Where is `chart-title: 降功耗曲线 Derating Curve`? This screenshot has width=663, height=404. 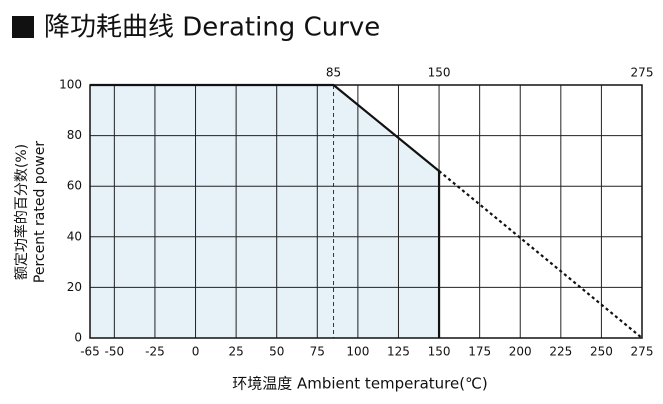
chart-title: 降功耗曲线 Derating Curve is located at coordinates (212, 28).